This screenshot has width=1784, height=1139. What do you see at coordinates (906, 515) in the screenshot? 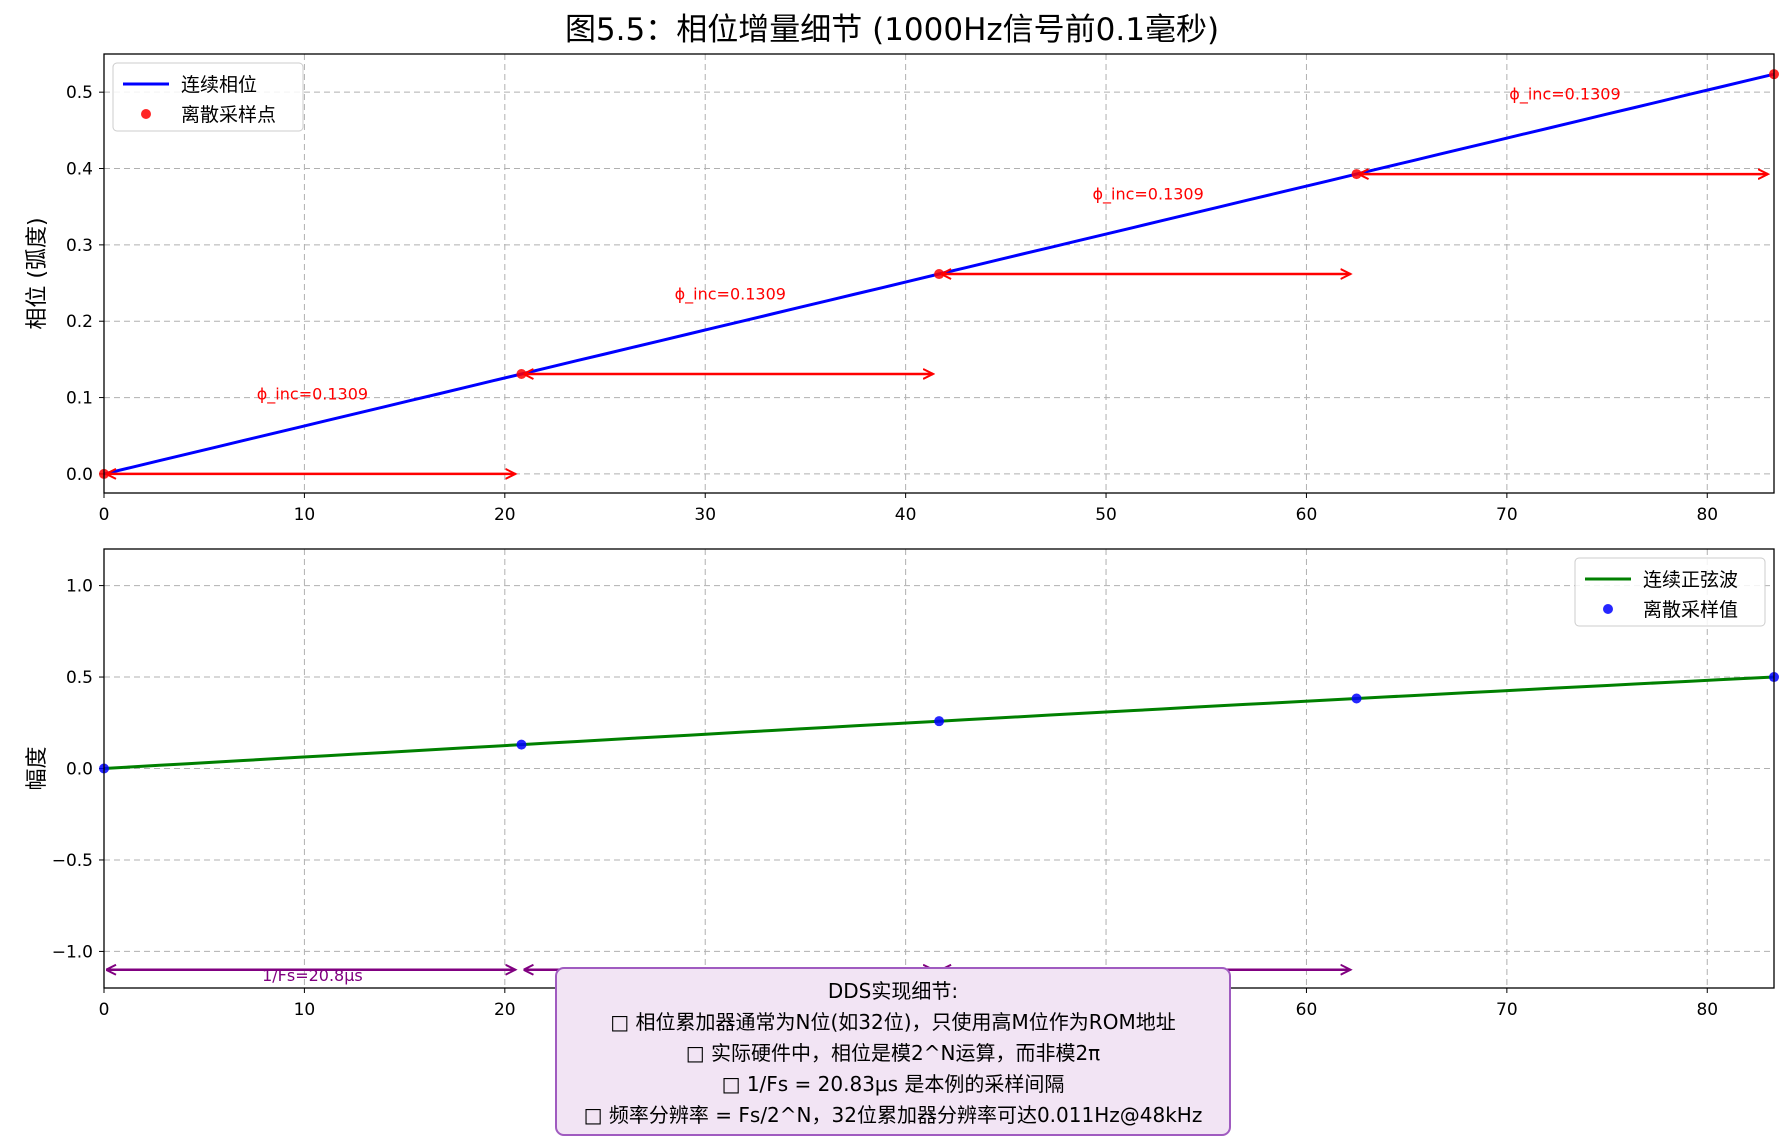
I see `x-tick-label: 40` at bounding box center [906, 515].